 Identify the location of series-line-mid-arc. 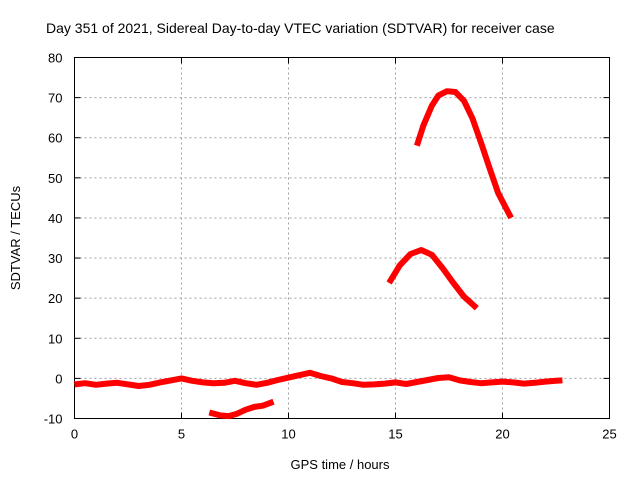
(432, 279).